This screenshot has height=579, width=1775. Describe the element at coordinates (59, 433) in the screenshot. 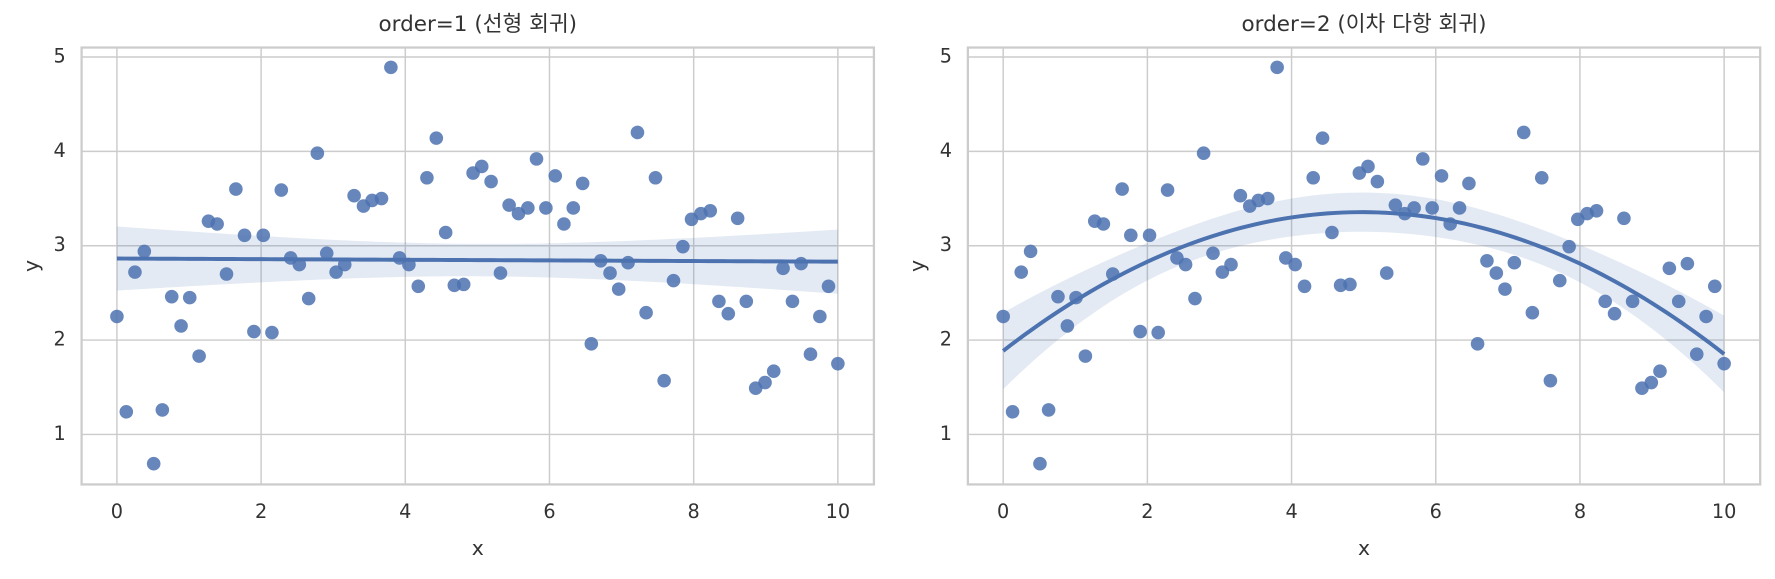

I see `y-tick-label: 1` at that location.